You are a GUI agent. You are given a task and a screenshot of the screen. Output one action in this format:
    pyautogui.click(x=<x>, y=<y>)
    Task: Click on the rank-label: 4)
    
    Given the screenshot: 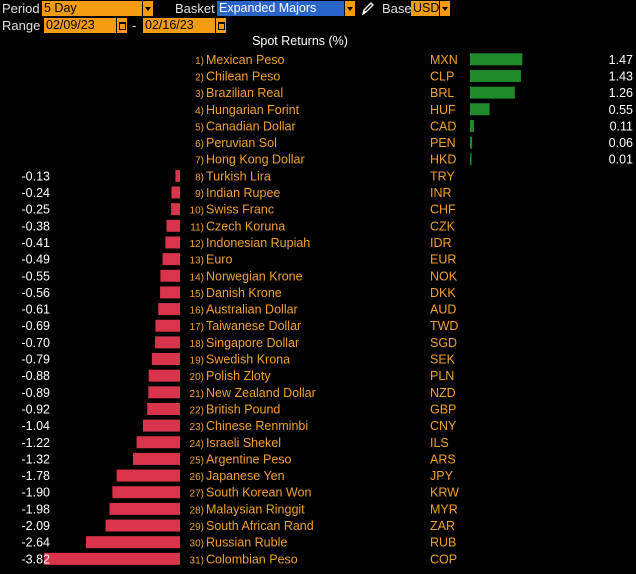 What is the action you would take?
    pyautogui.click(x=199, y=111)
    